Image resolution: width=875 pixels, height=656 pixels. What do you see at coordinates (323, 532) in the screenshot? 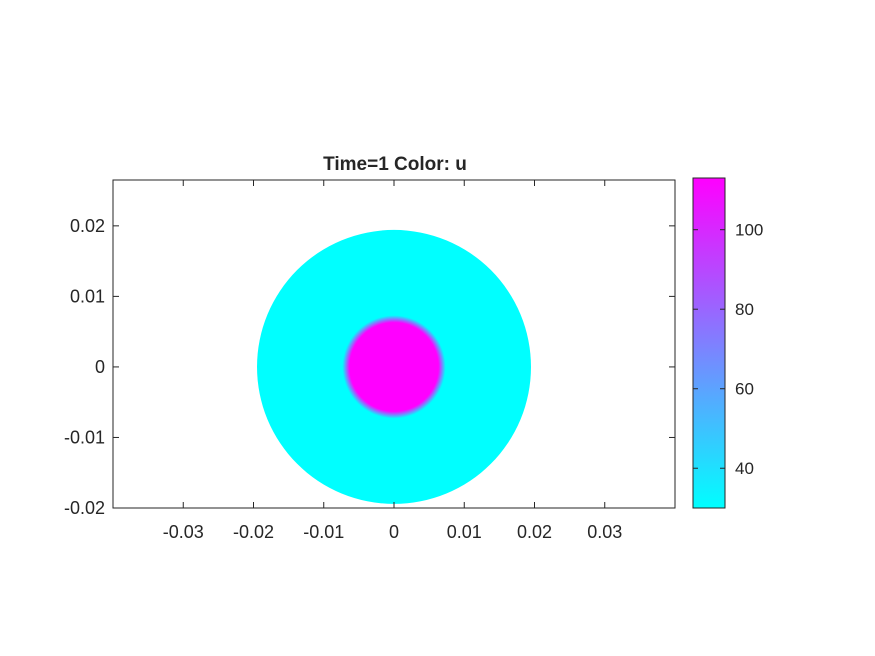
I see `x-tick-label: -0.01` at bounding box center [323, 532].